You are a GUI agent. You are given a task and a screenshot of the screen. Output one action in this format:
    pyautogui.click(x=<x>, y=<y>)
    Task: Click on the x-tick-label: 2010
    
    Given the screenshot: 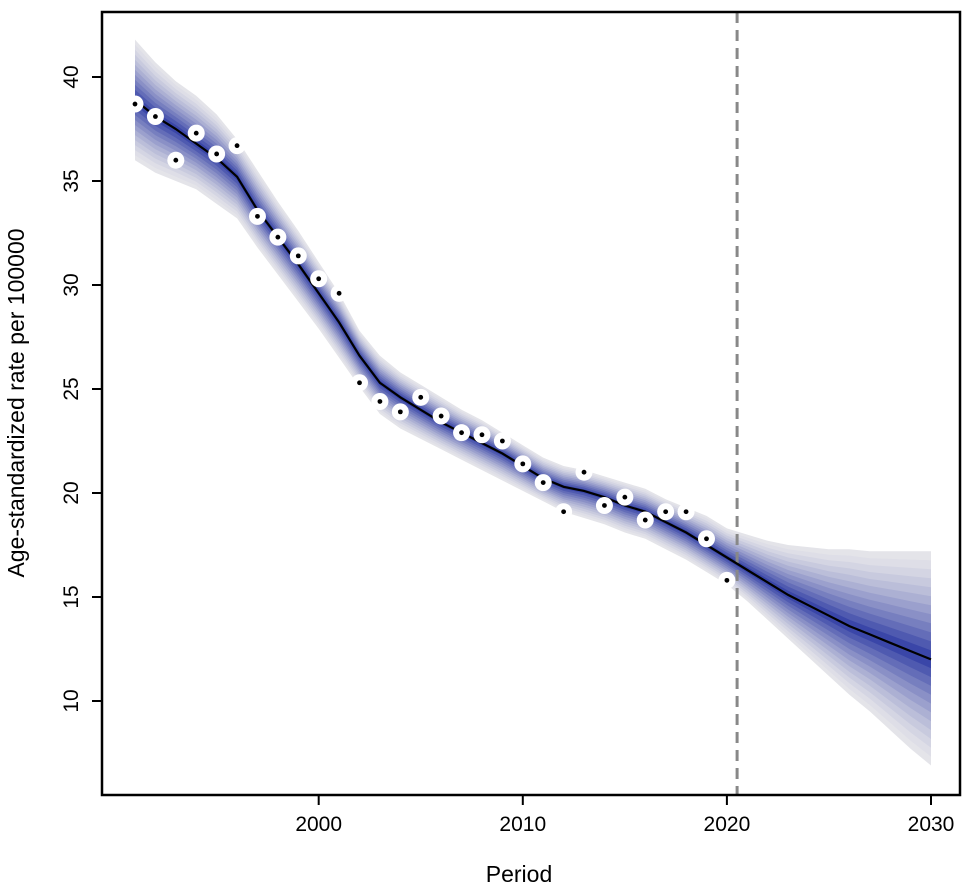 What is the action you would take?
    pyautogui.click(x=522, y=824)
    